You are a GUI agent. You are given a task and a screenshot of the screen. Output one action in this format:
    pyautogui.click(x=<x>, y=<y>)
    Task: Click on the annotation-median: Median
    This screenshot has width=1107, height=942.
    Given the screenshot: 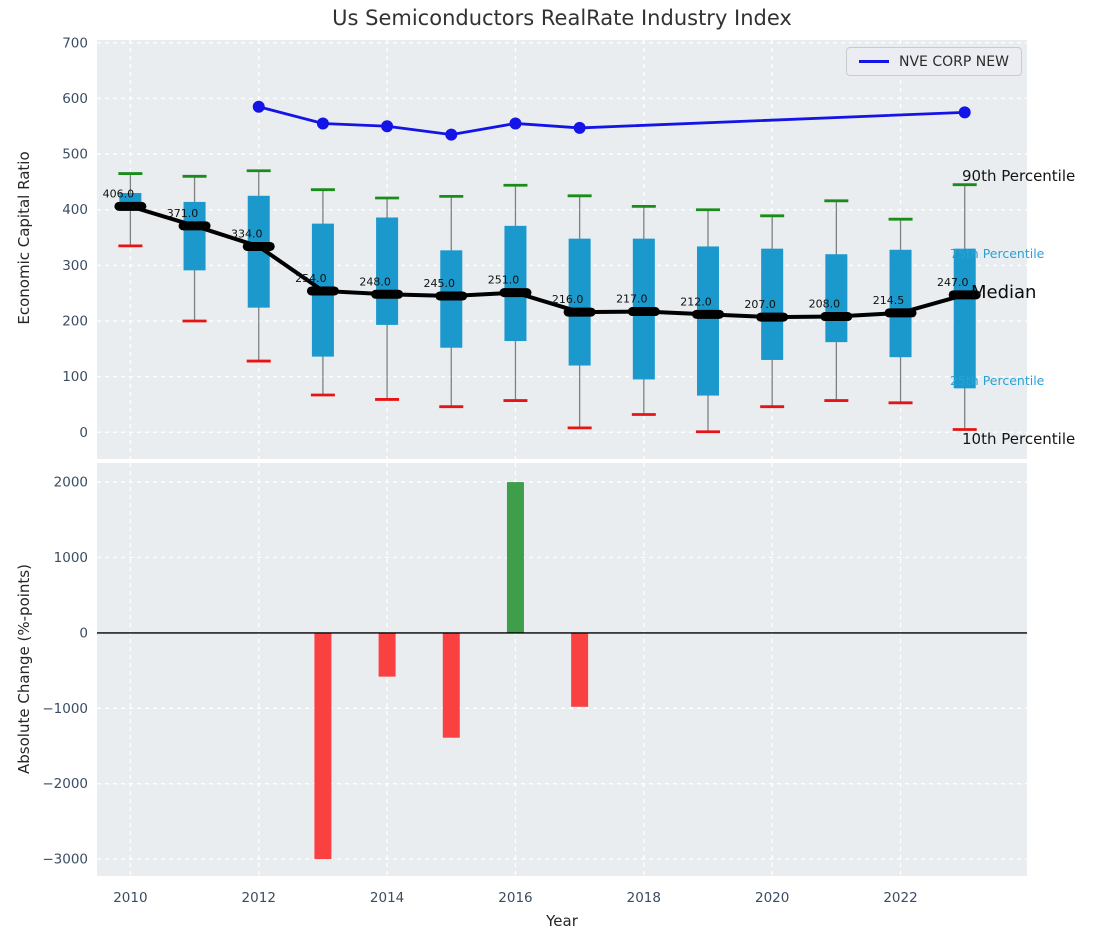 What is the action you would take?
    pyautogui.click(x=1004, y=292)
    